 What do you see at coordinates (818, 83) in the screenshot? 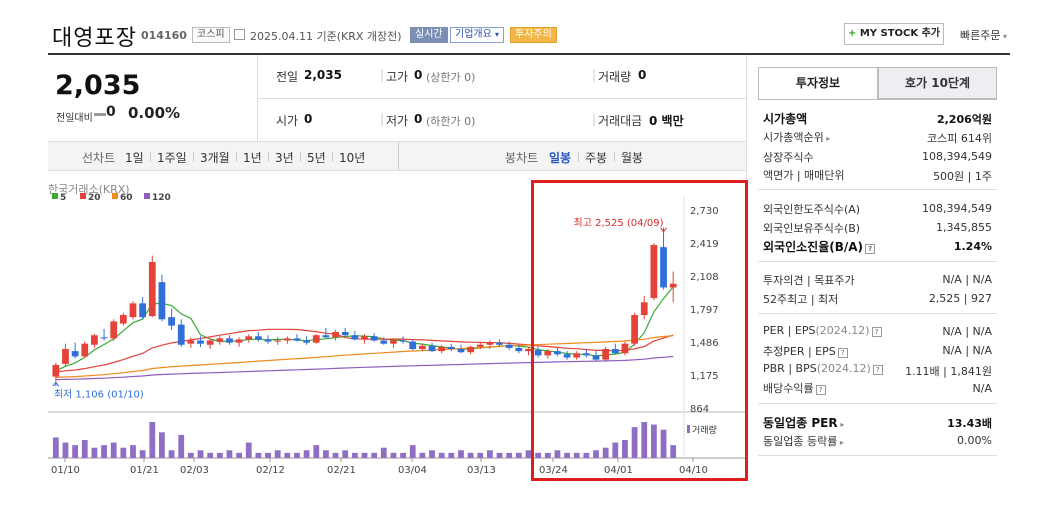
I see `tab-investment-info: 투자정보` at bounding box center [818, 83].